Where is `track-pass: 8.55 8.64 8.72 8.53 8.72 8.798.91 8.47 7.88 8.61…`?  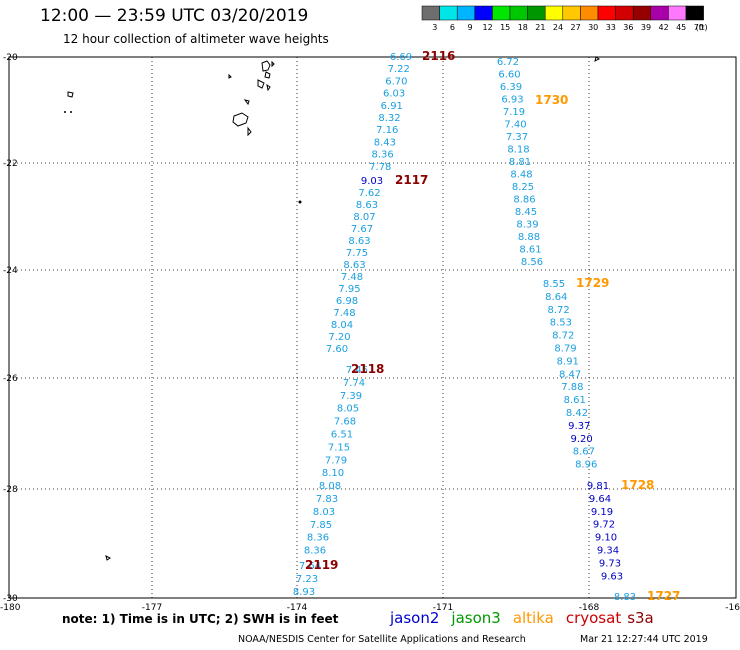 track-pass: 8.55 8.64 8.72 8.53 8.72 8.798.91 8.47 7.88 8.61… is located at coordinates (576, 373).